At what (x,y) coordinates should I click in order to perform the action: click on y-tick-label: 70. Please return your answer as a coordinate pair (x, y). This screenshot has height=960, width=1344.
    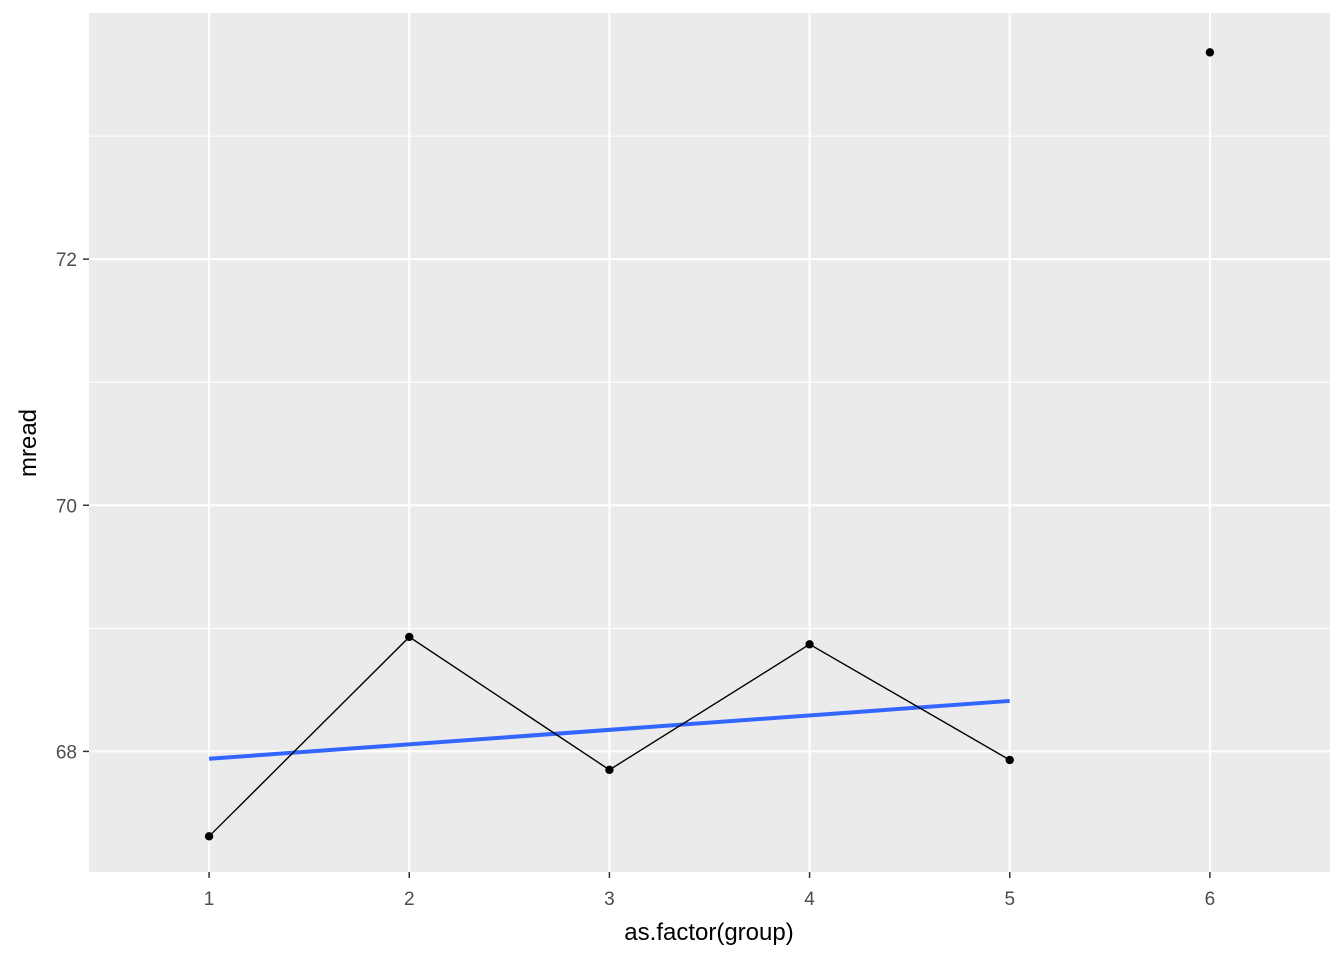
    Looking at the image, I should click on (66, 506).